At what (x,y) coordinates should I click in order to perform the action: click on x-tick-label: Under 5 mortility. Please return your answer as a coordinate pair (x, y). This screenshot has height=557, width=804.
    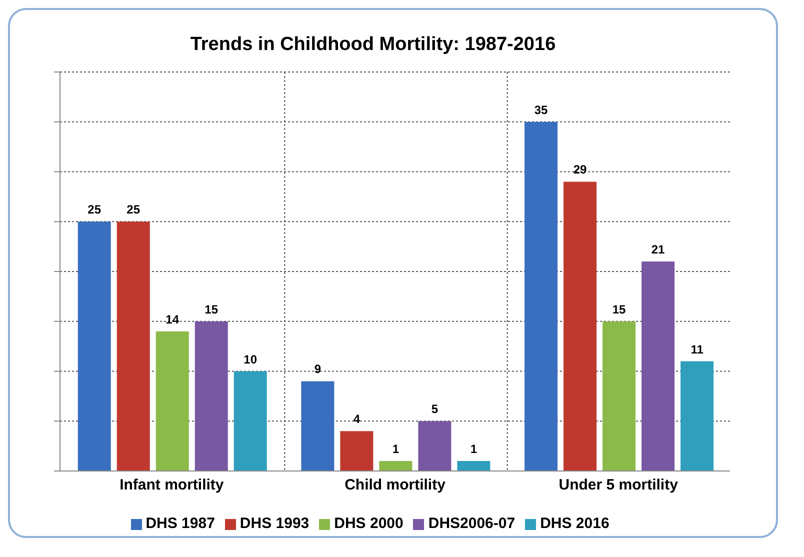
    Looking at the image, I should click on (618, 485).